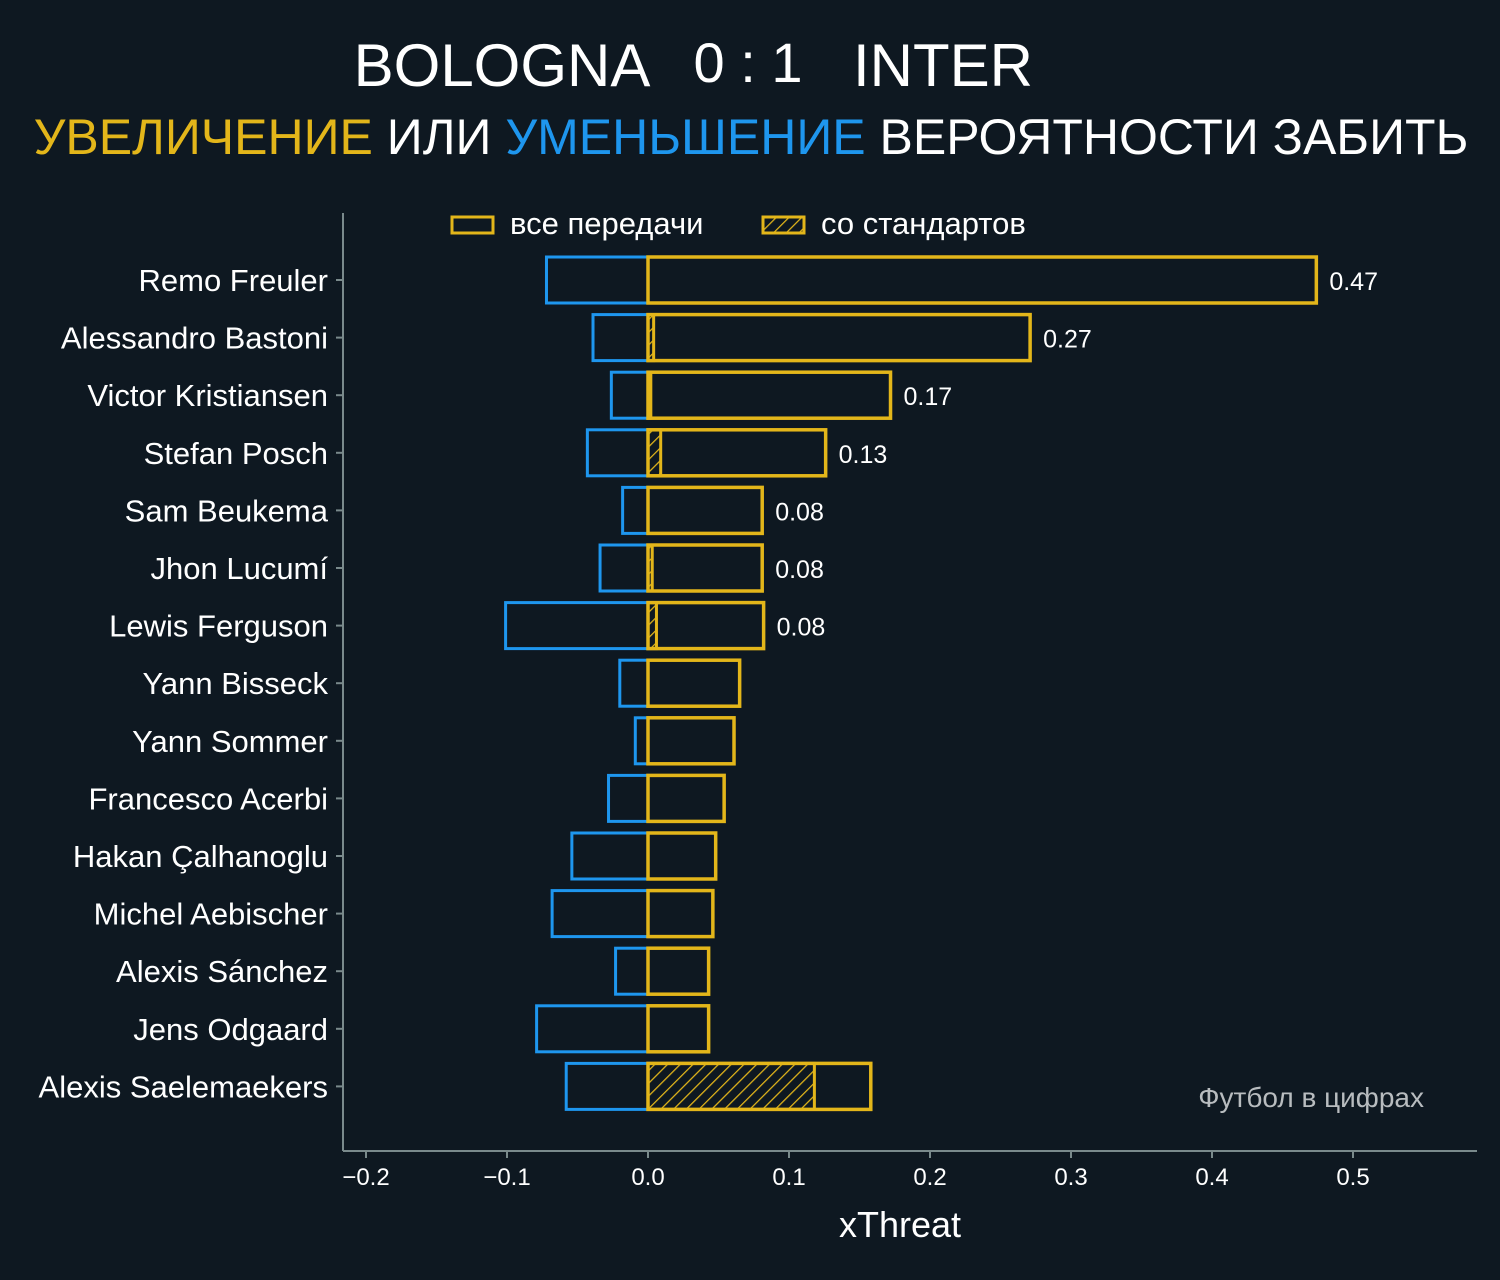 Image resolution: width=1500 pixels, height=1280 pixels. Describe the element at coordinates (235, 683) in the screenshot. I see `y-tick-label: Yann Bisseck` at that location.